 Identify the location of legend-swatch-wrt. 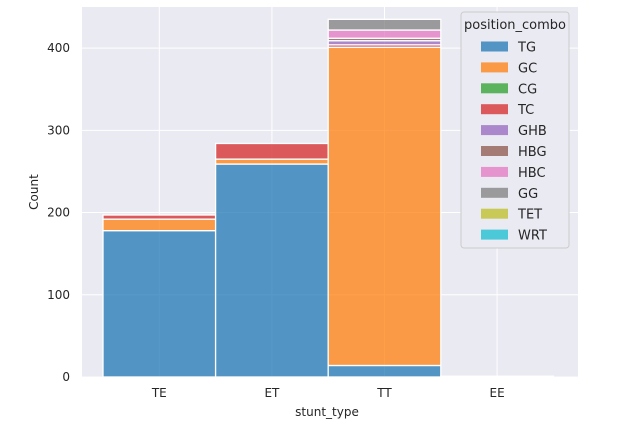
(494, 234).